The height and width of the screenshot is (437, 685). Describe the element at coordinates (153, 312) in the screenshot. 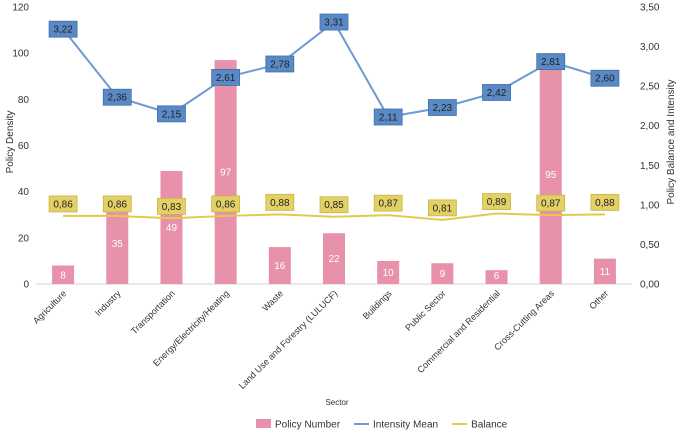

I see `x-tick-label: Transportation` at that location.